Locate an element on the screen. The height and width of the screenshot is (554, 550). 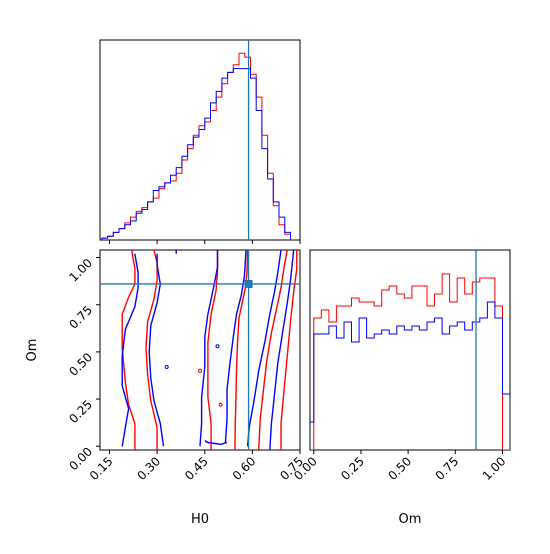
contour-clipped is located at coordinates (209, 350).